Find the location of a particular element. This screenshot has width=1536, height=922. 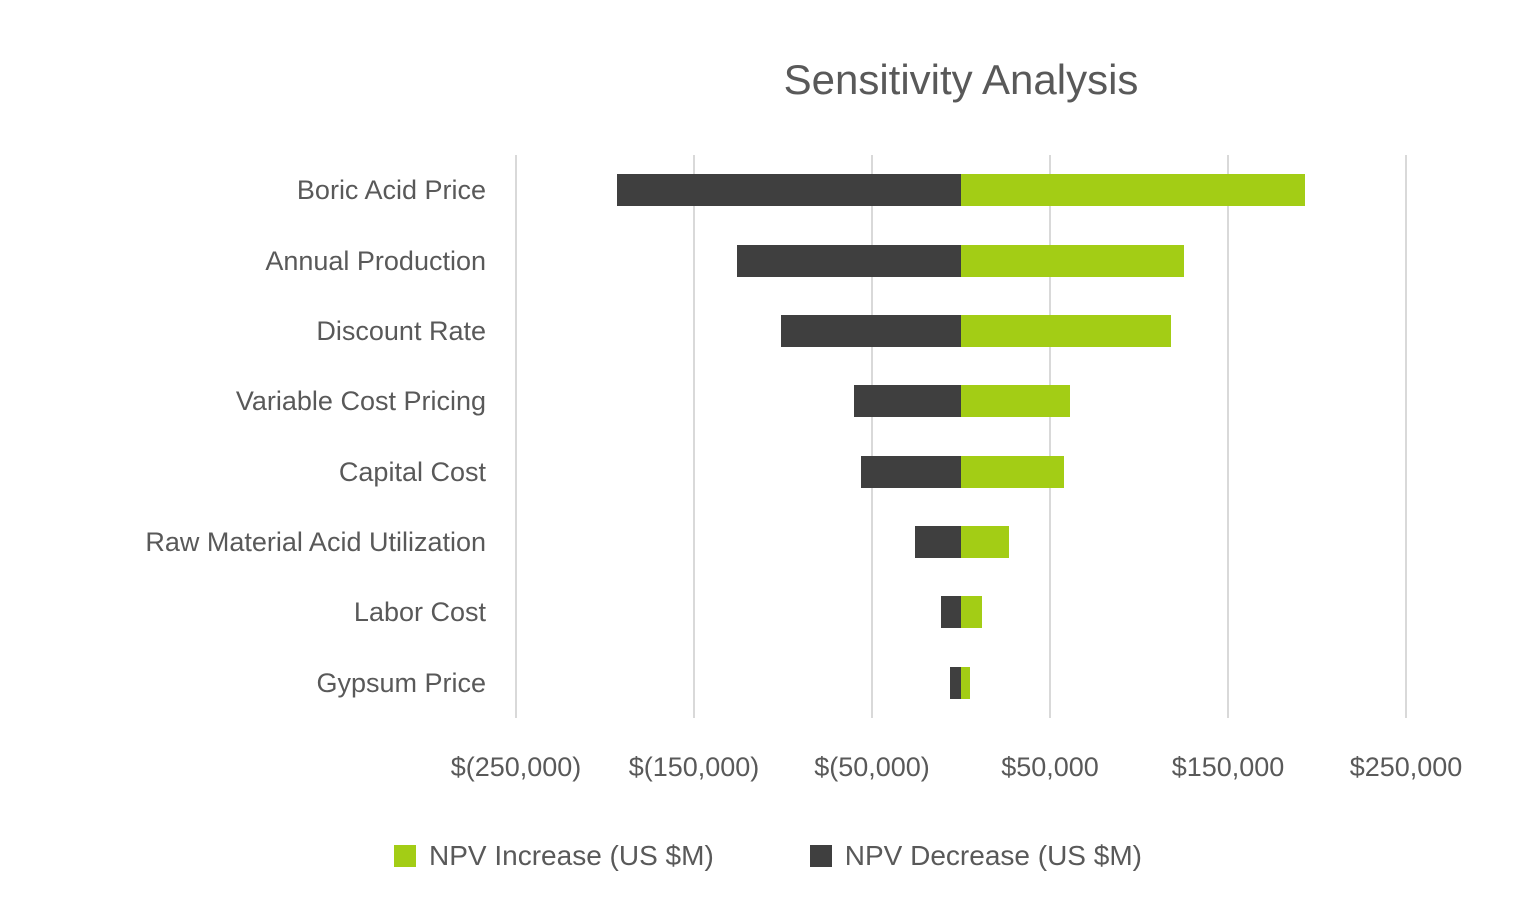

category-label: Boric Acid Price is located at coordinates (391, 190).